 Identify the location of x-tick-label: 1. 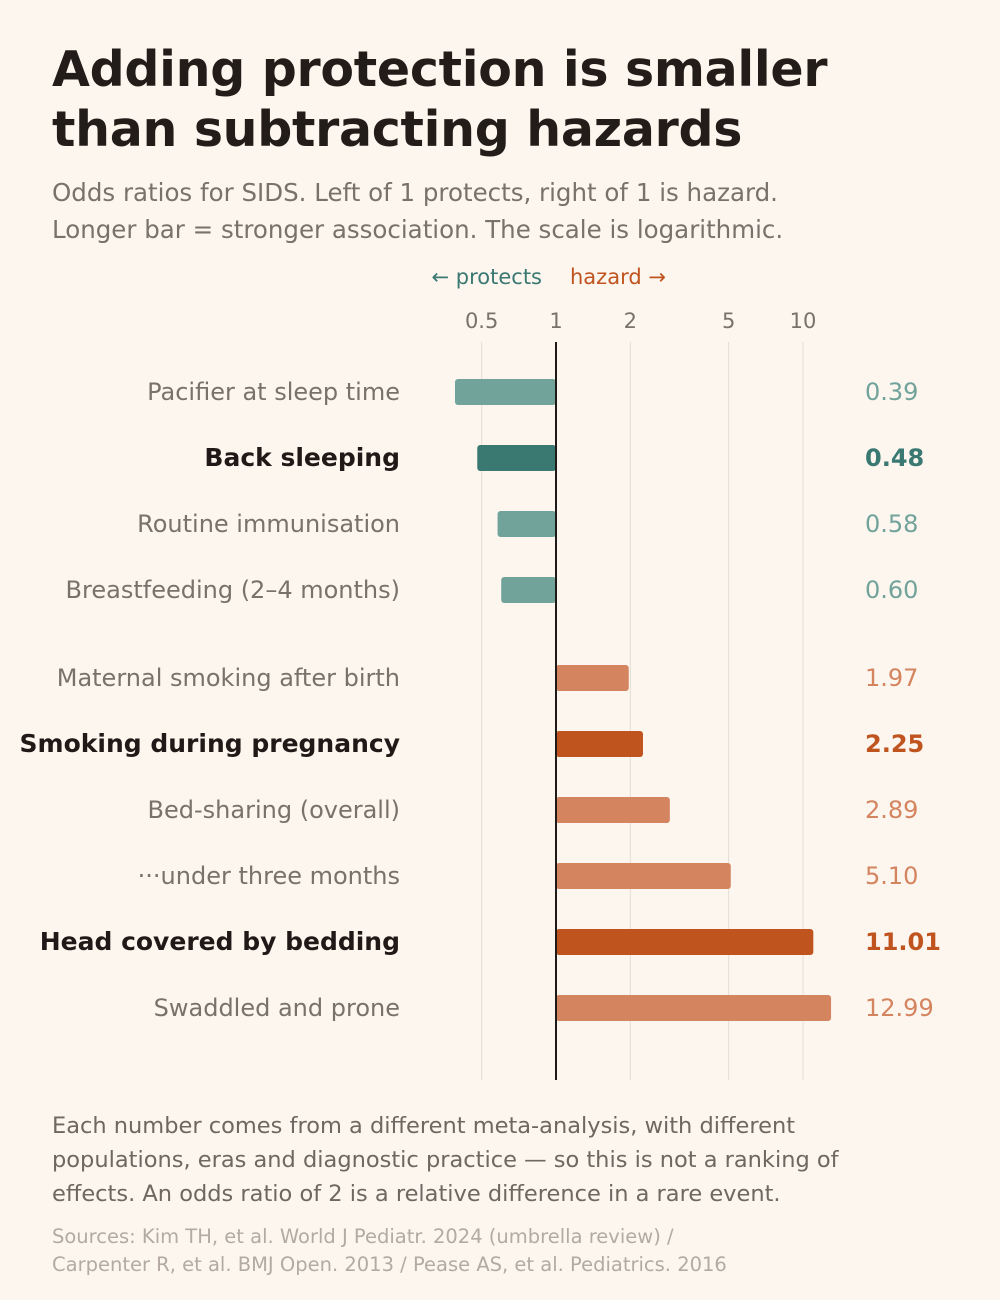
(555, 321).